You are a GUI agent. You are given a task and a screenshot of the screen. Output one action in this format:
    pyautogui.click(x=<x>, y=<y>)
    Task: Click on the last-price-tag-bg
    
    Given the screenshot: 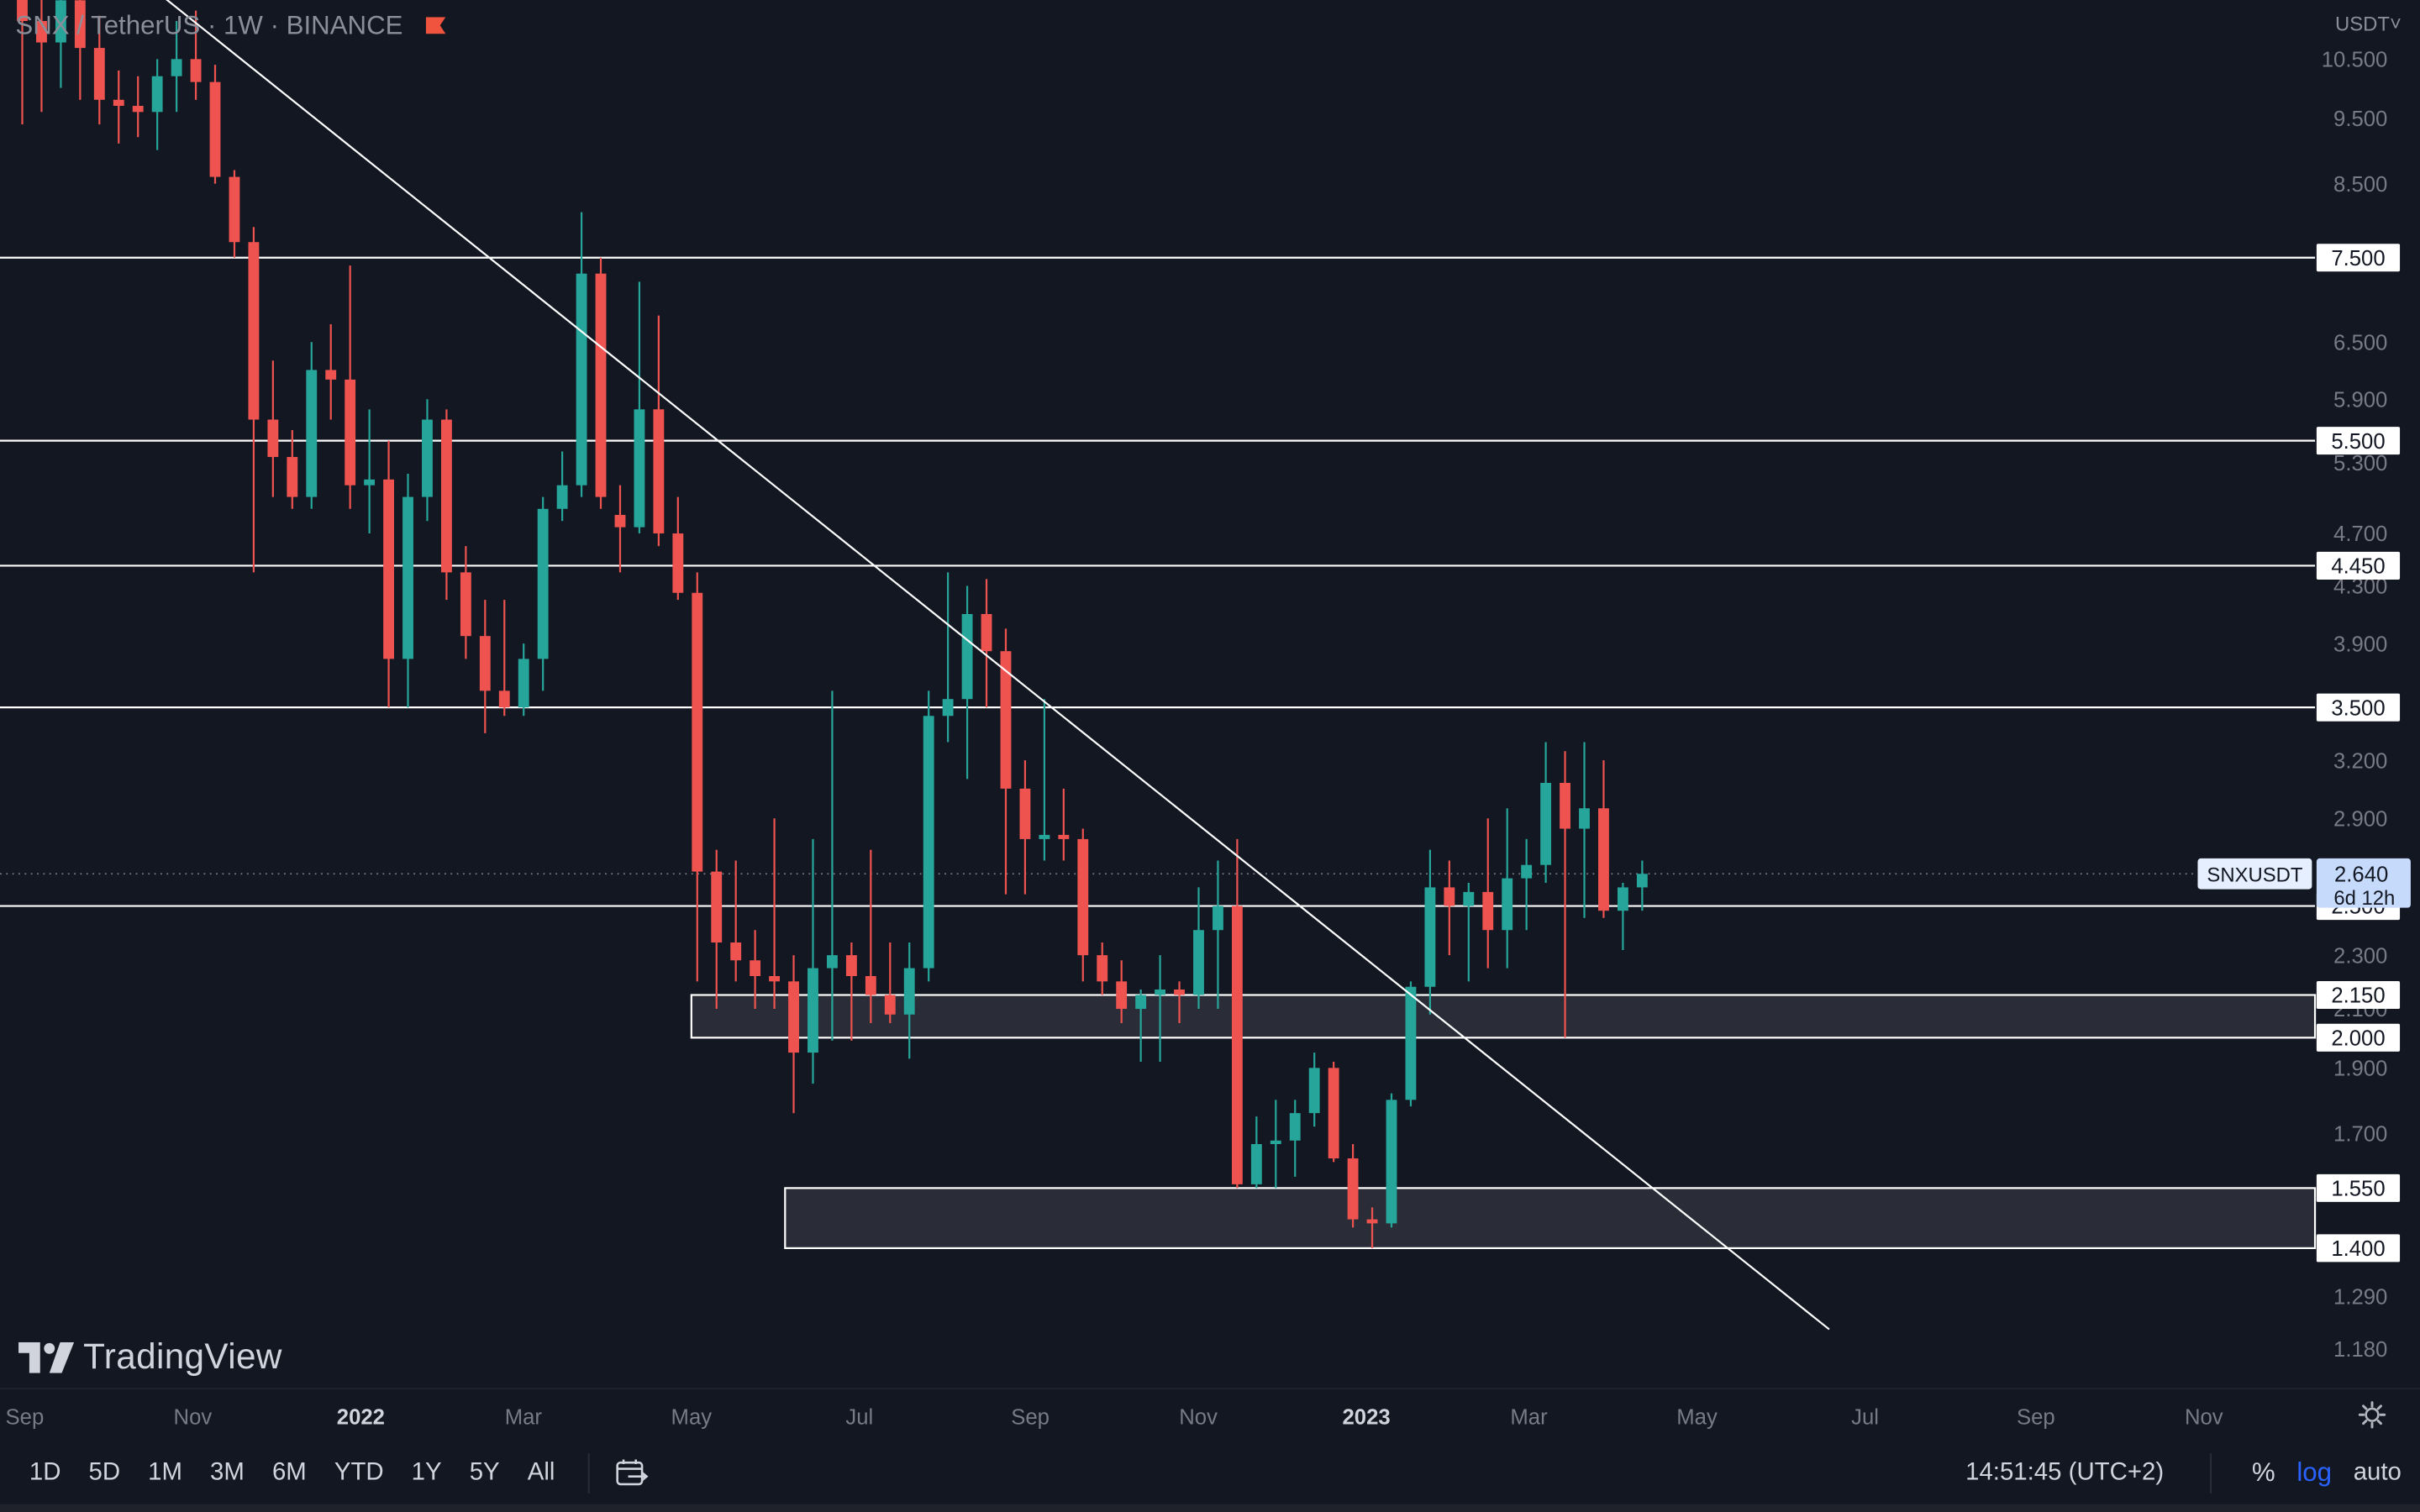 What is the action you would take?
    pyautogui.click(x=2363, y=883)
    